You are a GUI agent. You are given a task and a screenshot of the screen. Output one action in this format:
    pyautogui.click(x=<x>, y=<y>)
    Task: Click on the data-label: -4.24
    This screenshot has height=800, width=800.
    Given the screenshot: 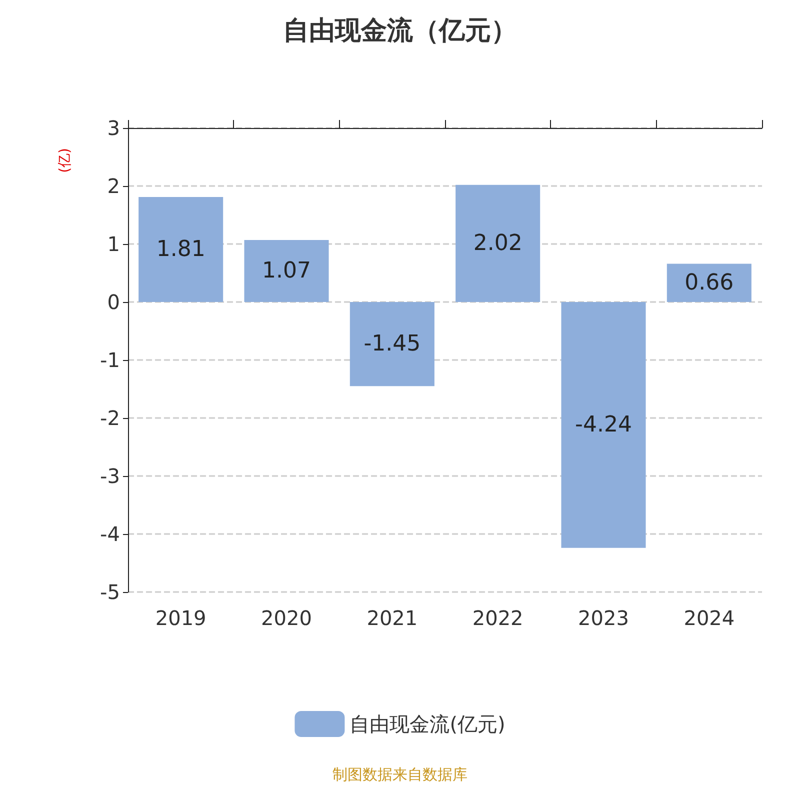 What is the action you would take?
    pyautogui.click(x=603, y=425)
    